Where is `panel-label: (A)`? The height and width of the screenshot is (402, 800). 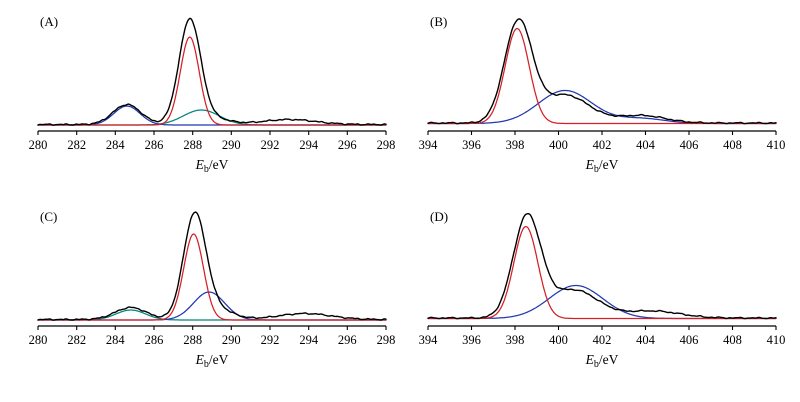
panel-label: (A) is located at coordinates (49, 21).